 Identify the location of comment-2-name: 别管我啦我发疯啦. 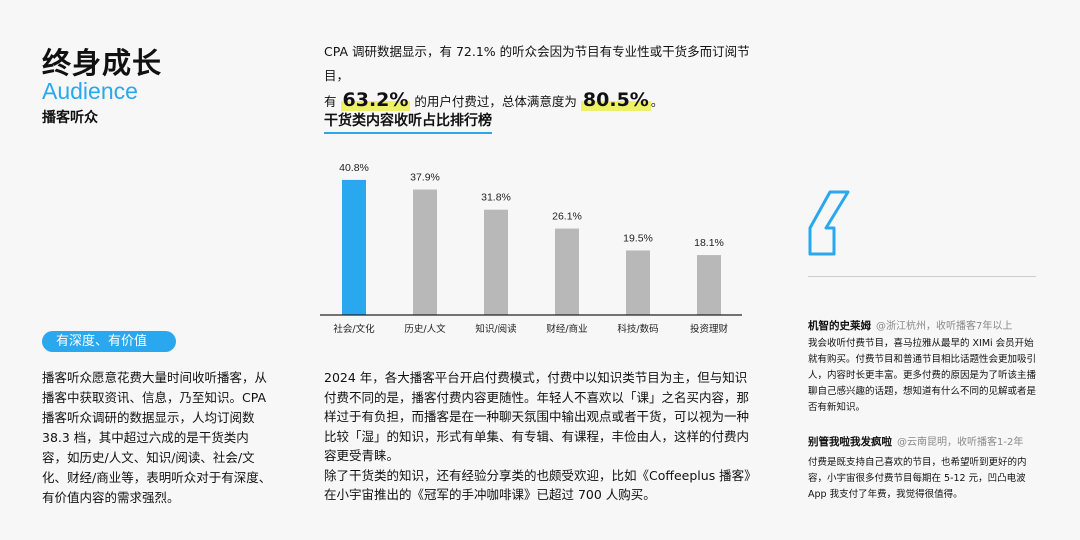
(850, 442).